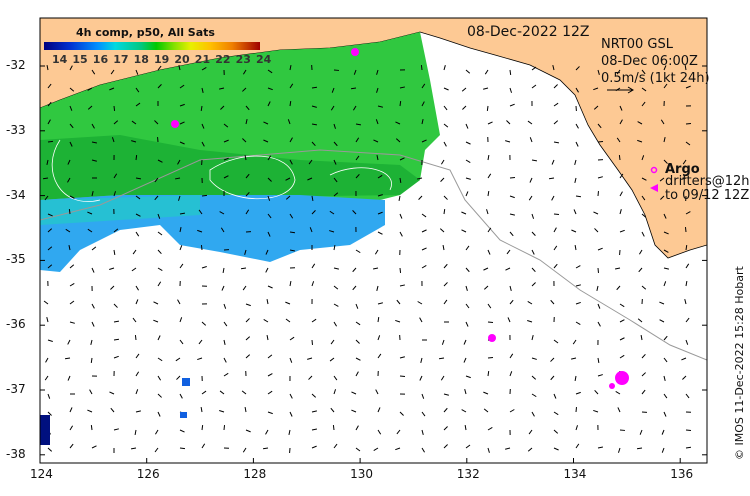 The height and width of the screenshot is (496, 750). Describe the element at coordinates (60, 59) in the screenshot. I see `legend-tick: 14` at that location.